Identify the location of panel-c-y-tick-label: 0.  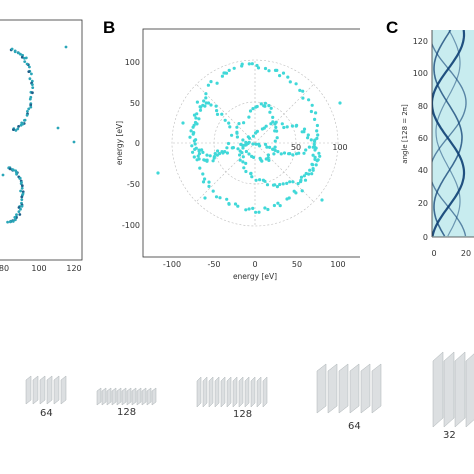
(425, 237).